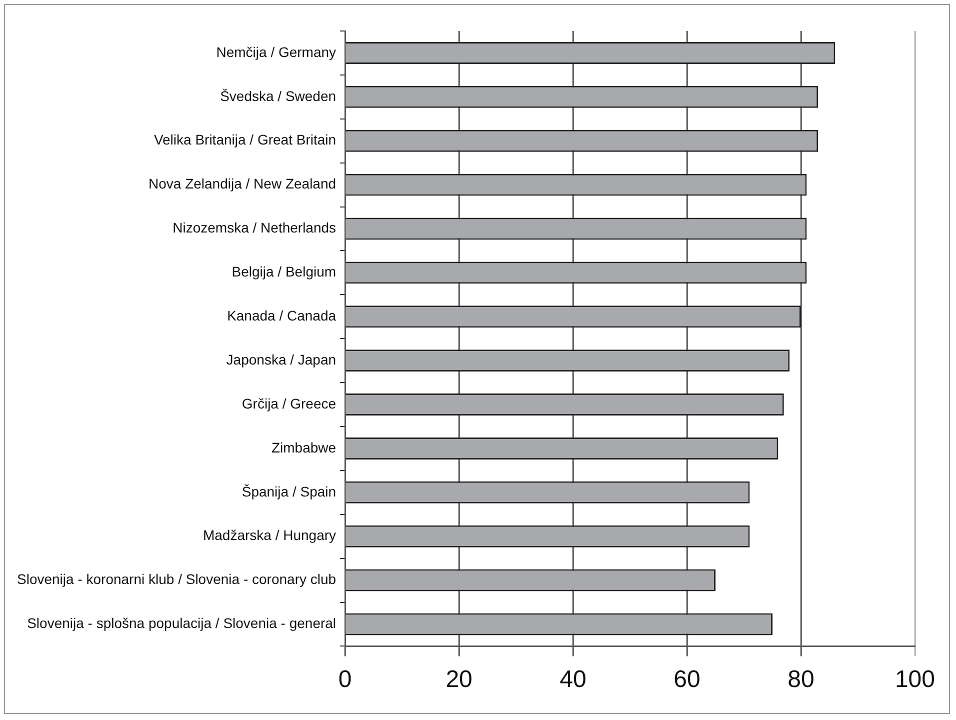  What do you see at coordinates (573, 680) in the screenshot?
I see `x-tick-label: 40` at bounding box center [573, 680].